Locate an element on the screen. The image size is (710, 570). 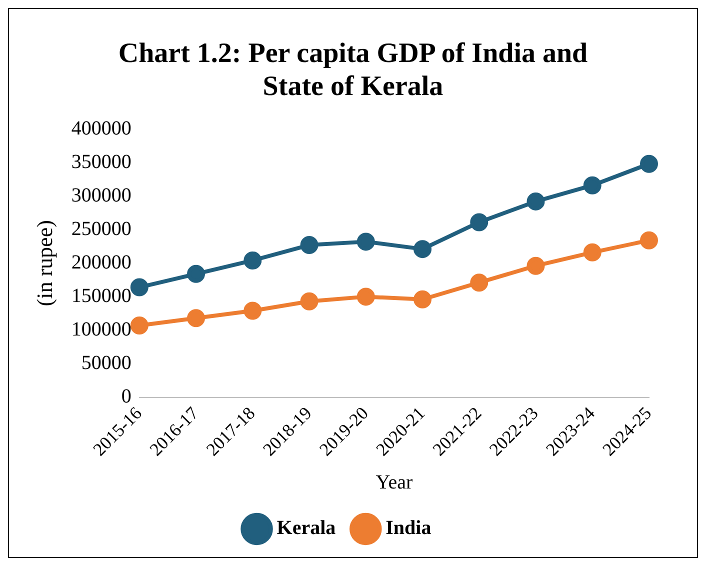
y-tick-label: 200000 is located at coordinates (101, 262).